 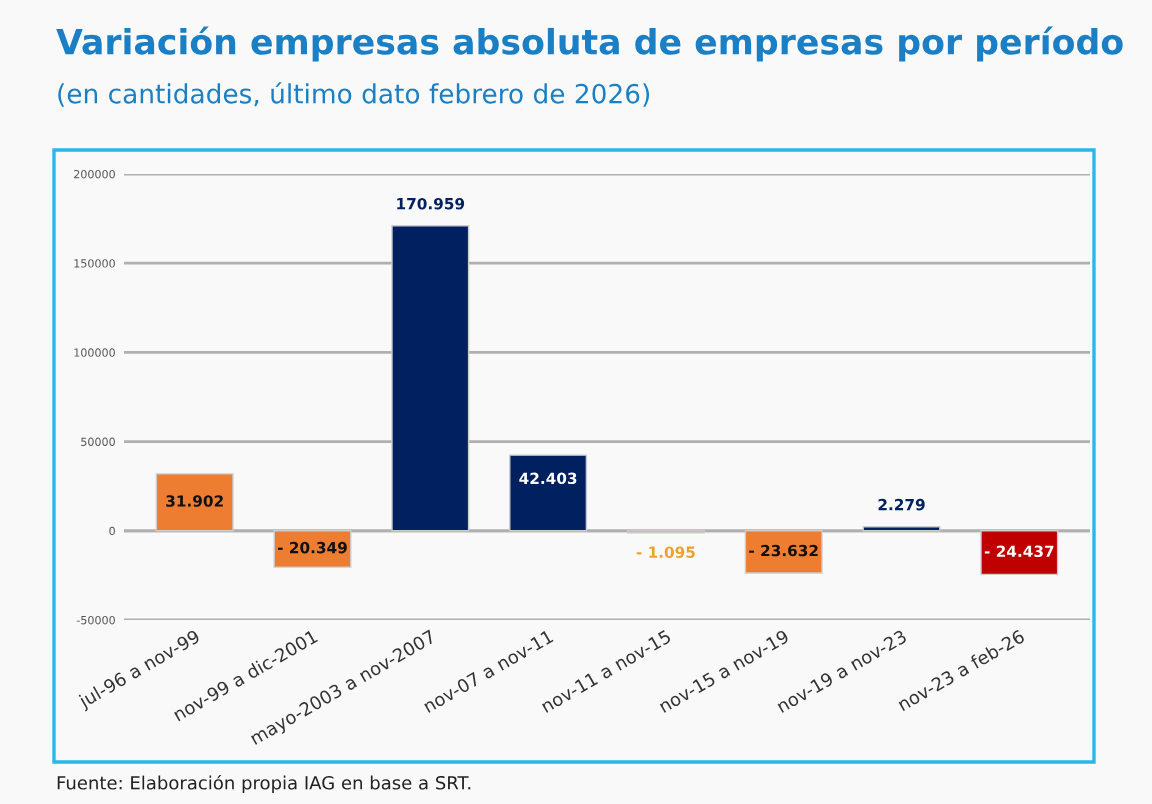 What do you see at coordinates (589, 44) in the screenshot?
I see `chart-title: Variación empresas absoluta de empresas por período` at bounding box center [589, 44].